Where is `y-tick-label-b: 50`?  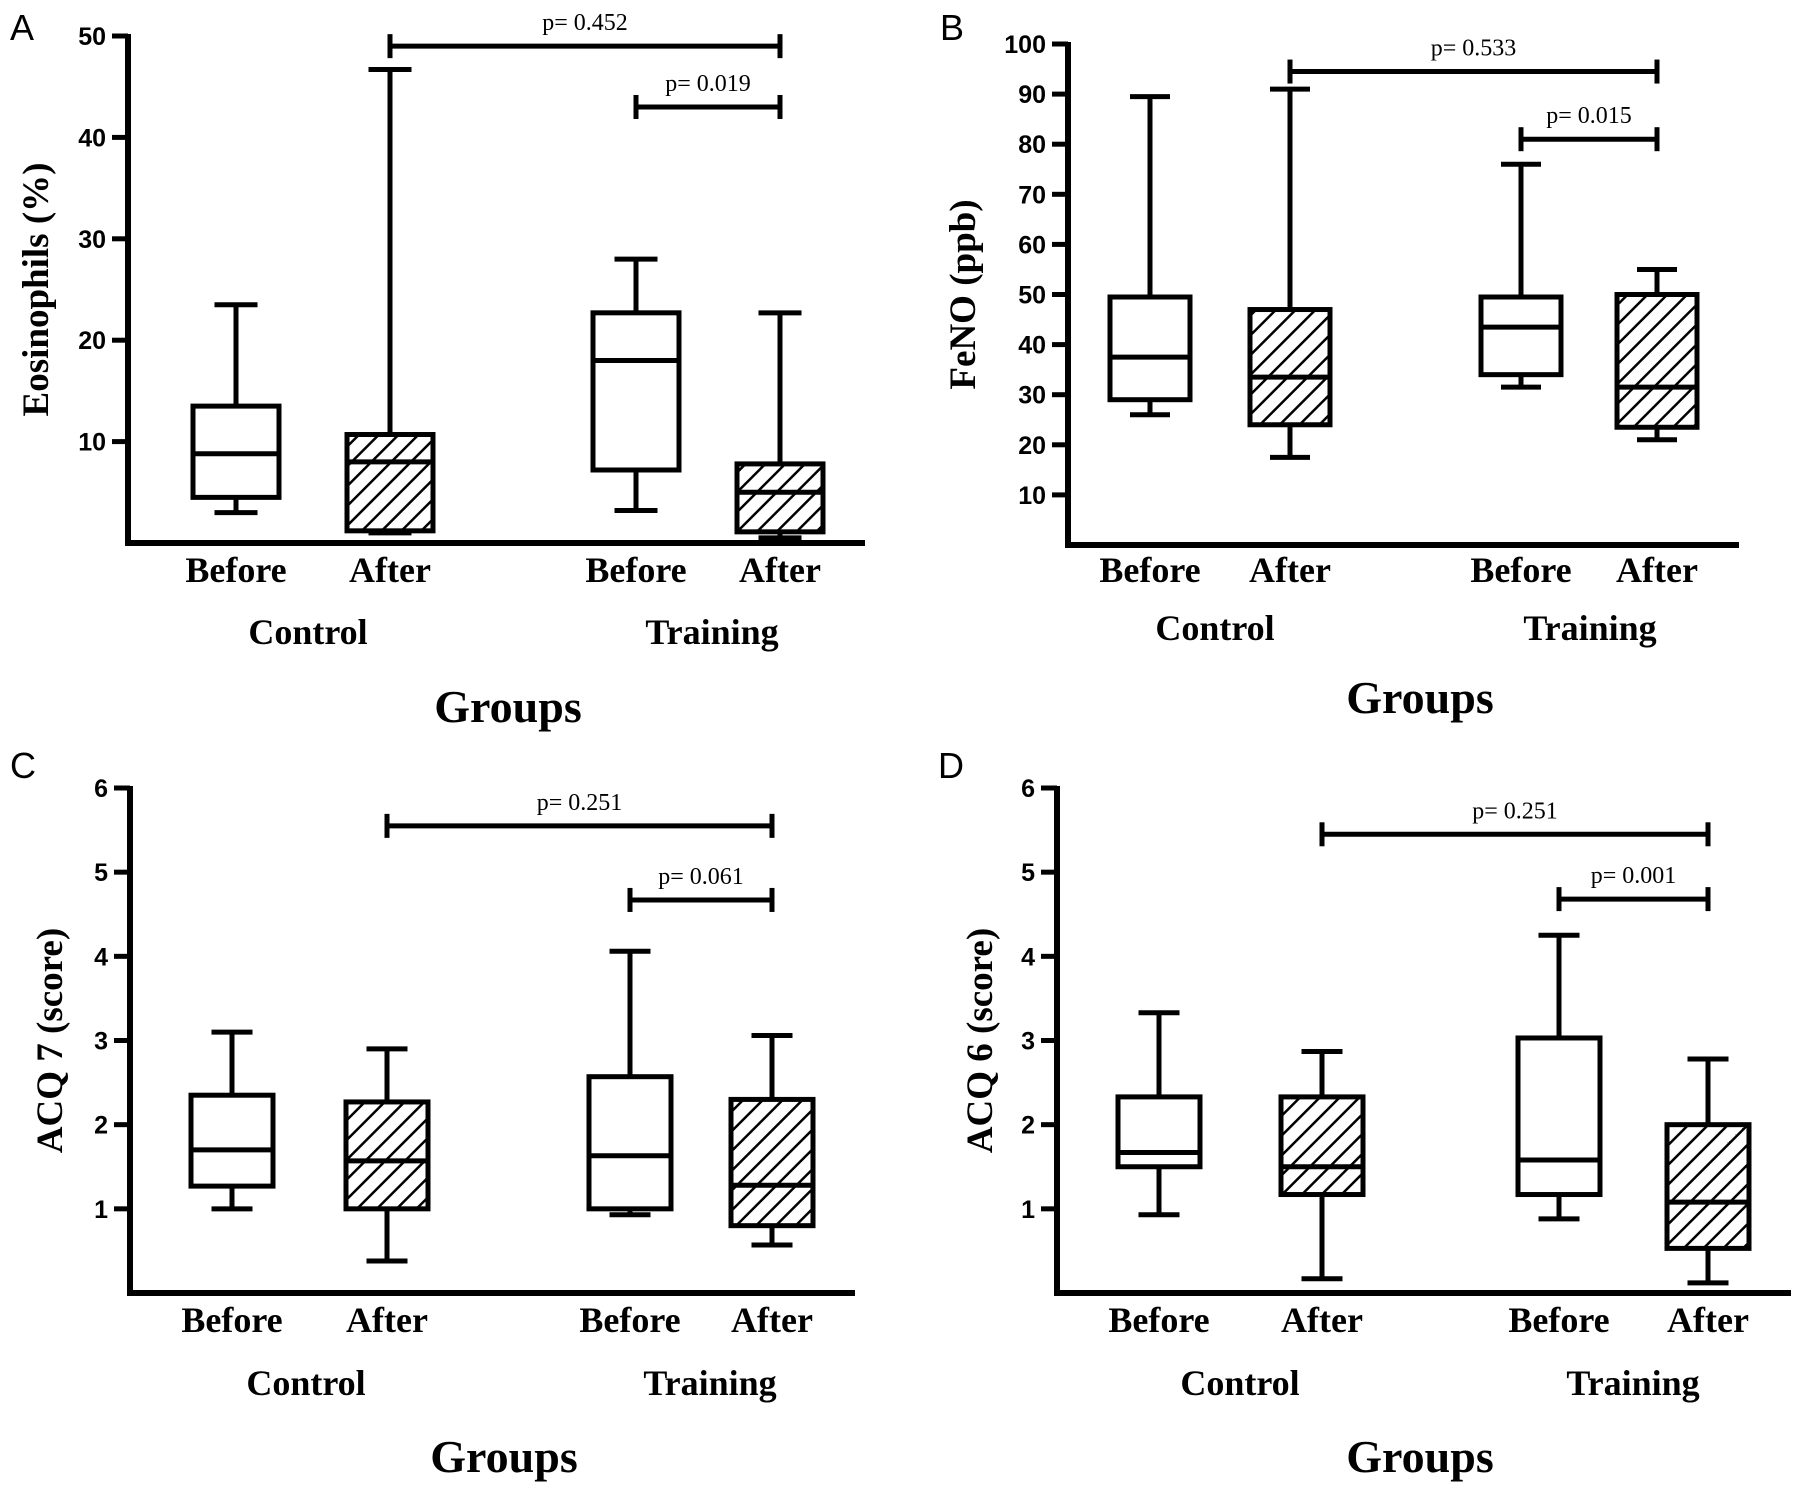
y-tick-label-b: 50 is located at coordinates (1032, 296).